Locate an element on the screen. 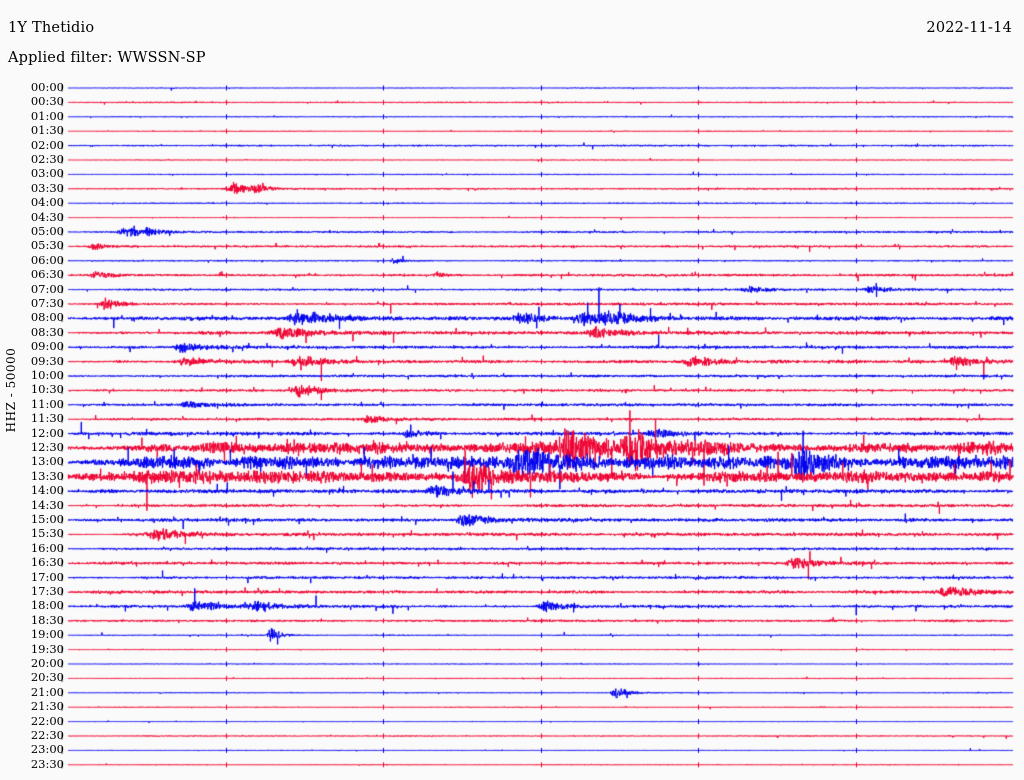 This screenshot has height=780, width=1024. time-axis-label: 21:30 is located at coordinates (47, 706).